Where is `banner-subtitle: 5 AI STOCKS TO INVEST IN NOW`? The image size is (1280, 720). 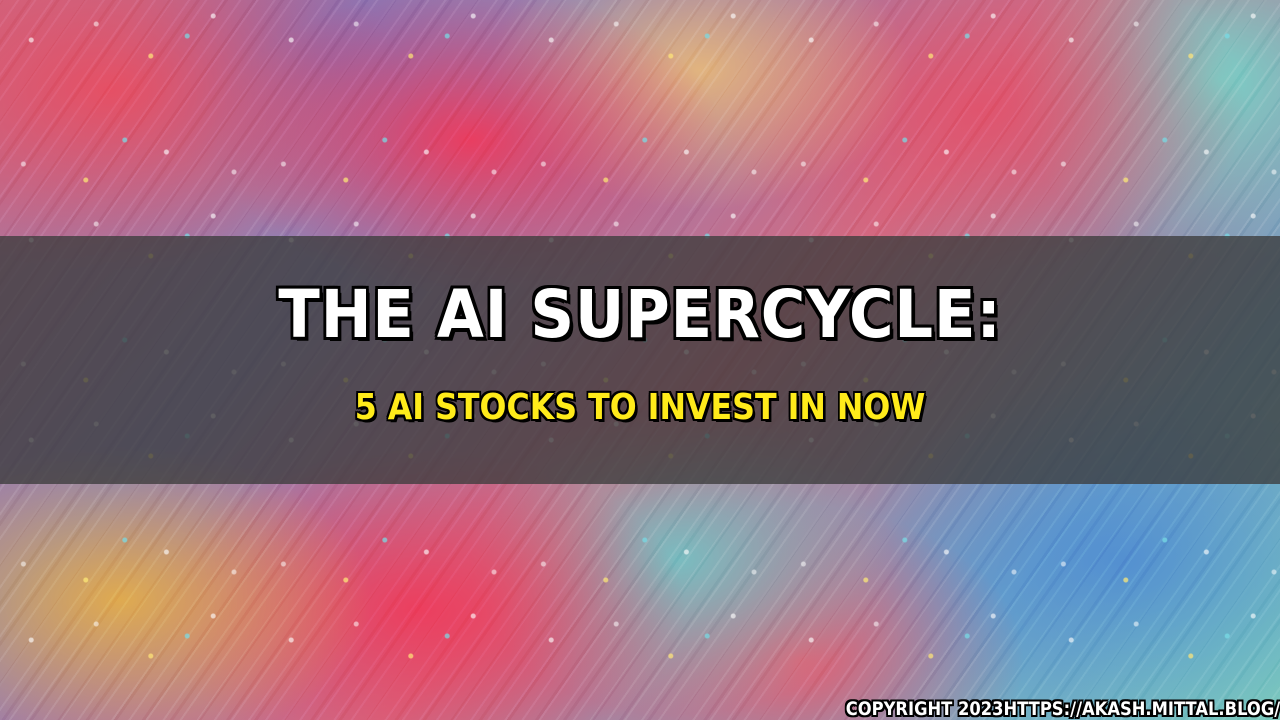
banner-subtitle: 5 AI STOCKS TO INVEST IN NOW is located at coordinates (640, 407).